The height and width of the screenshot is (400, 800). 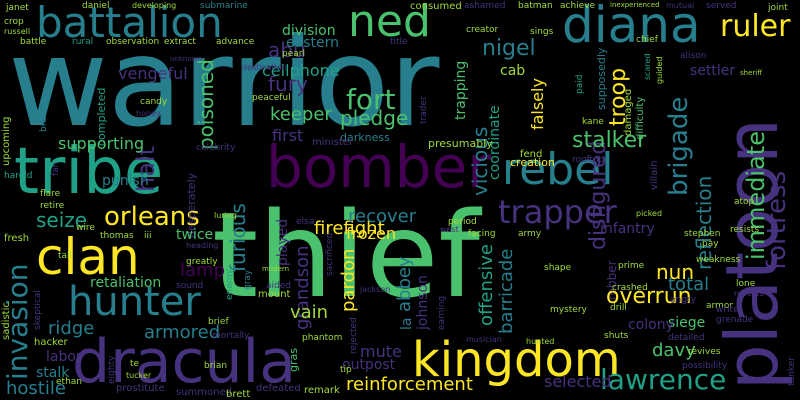 I want to click on word-ashamed: ashamed, so click(x=485, y=6).